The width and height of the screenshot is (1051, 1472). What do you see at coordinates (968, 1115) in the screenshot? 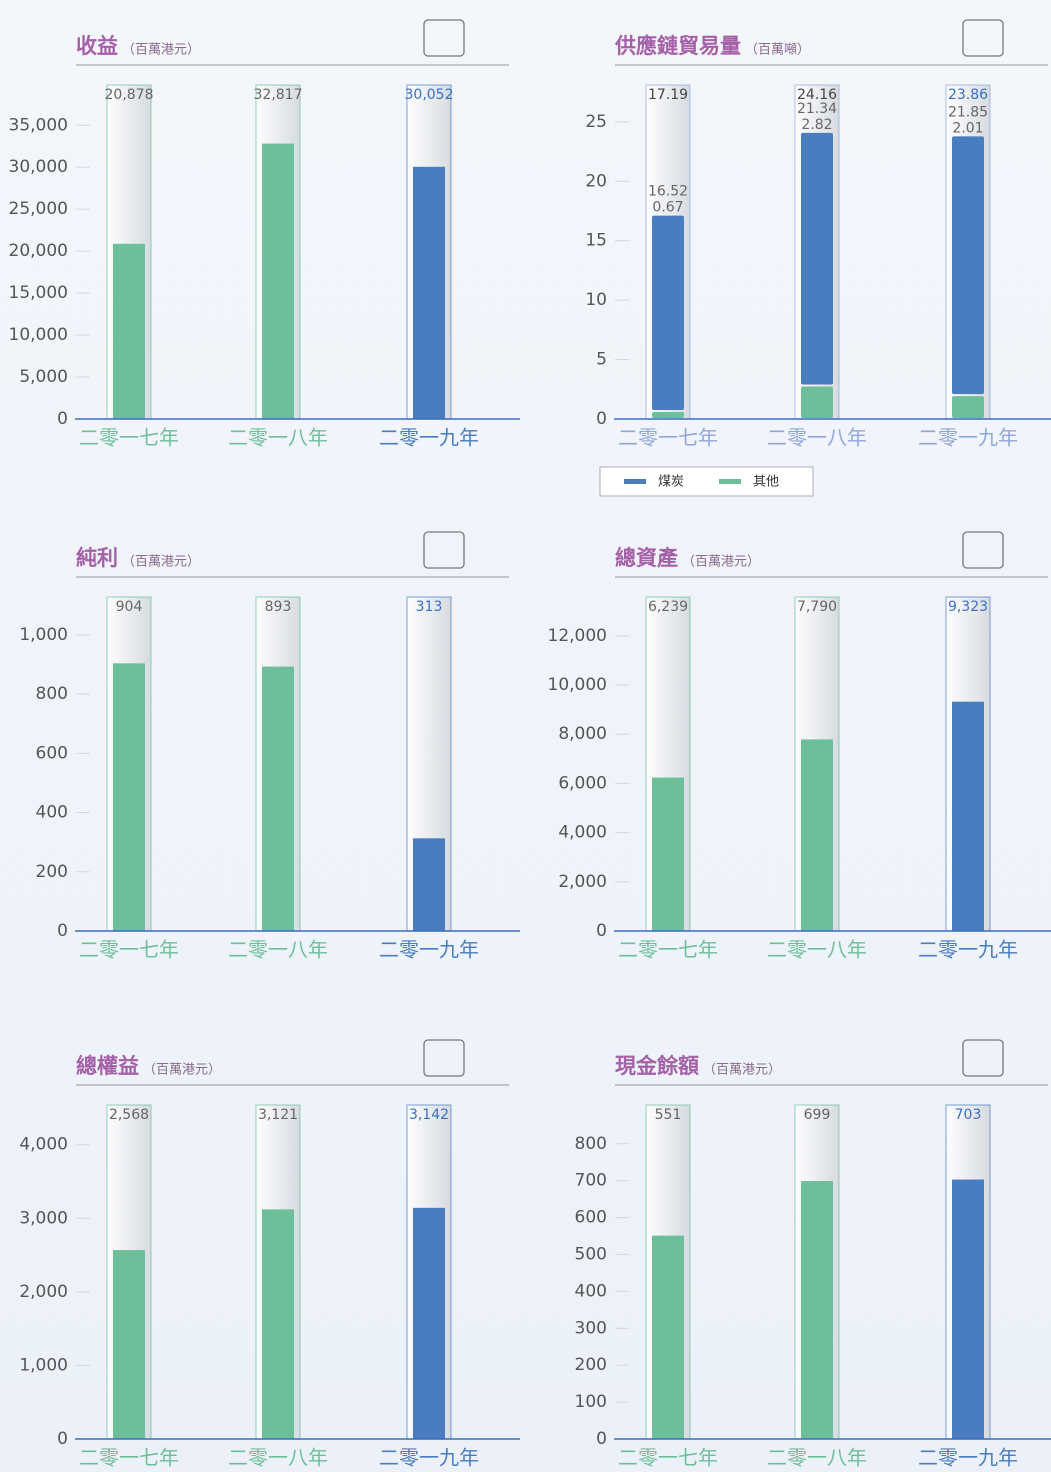
I see `value-label: 703` at bounding box center [968, 1115].